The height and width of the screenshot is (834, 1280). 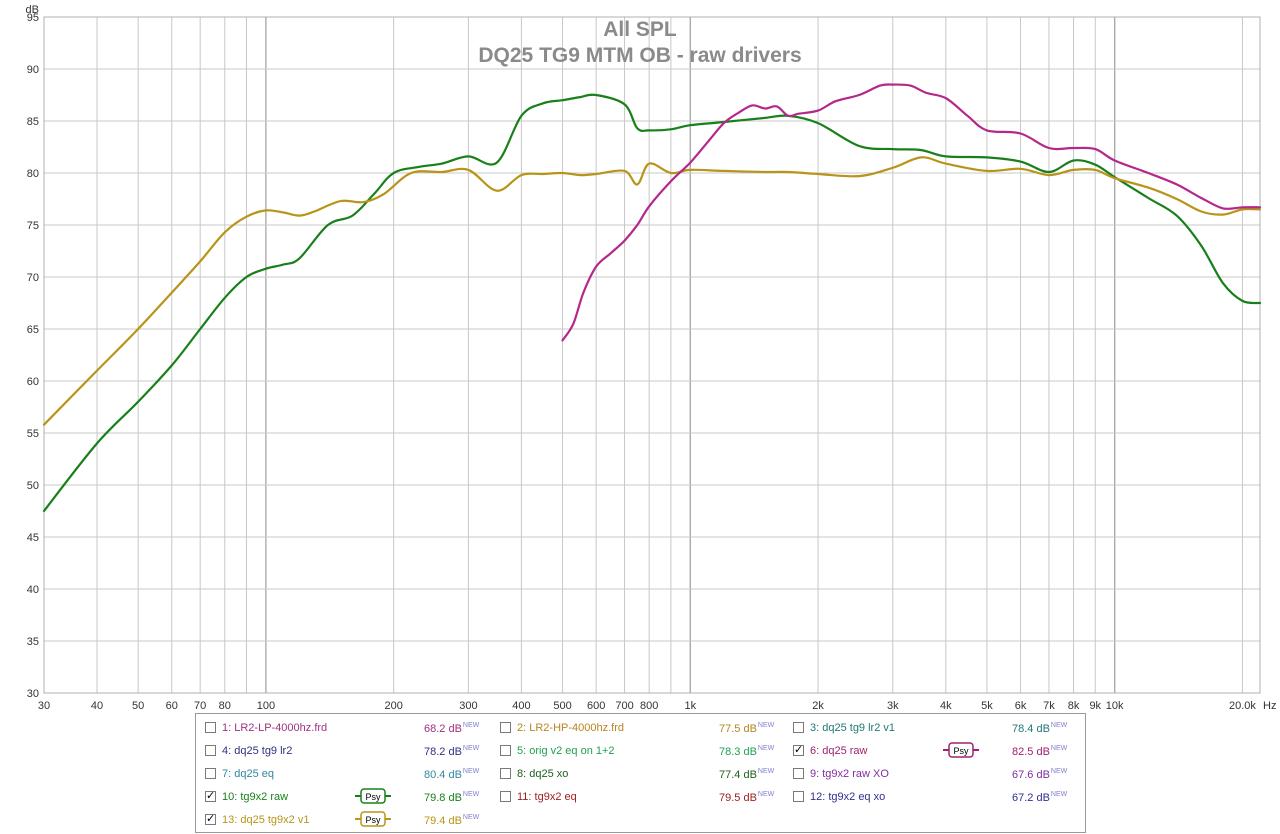 What do you see at coordinates (543, 774) in the screenshot?
I see `legend-item-label: 8: dq25 xo` at bounding box center [543, 774].